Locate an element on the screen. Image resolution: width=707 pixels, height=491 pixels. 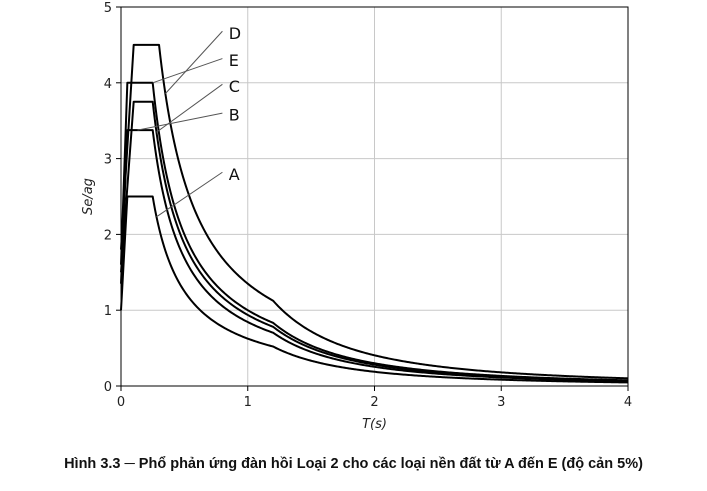
y-tick-label: 2 is located at coordinates (108, 235).